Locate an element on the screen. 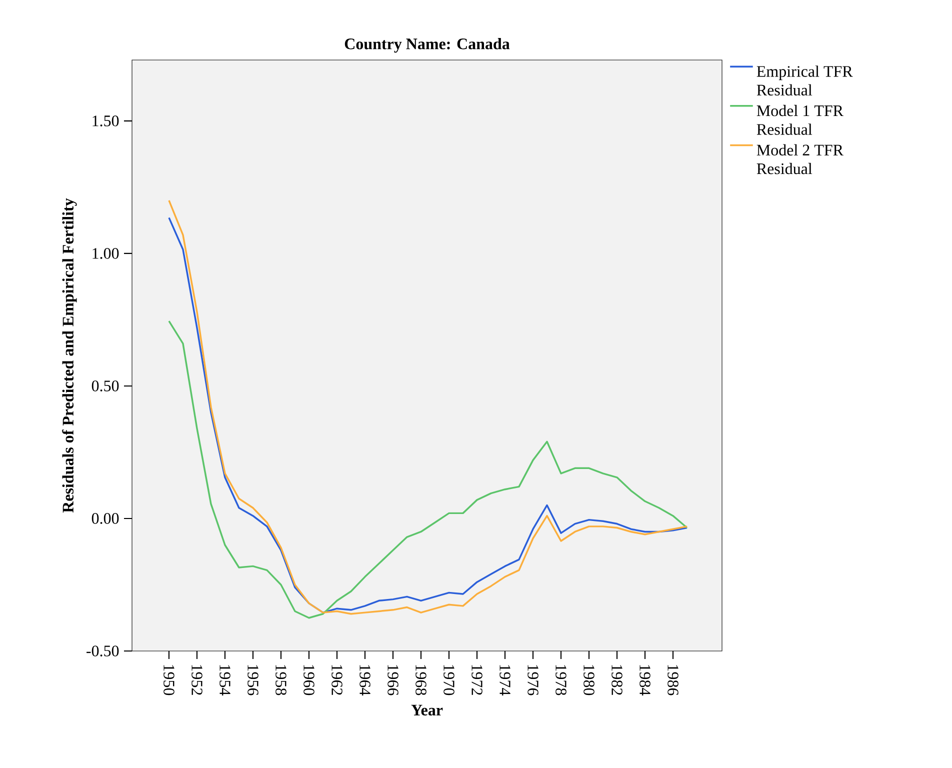  x-tick-label: 1970 is located at coordinates (449, 680).